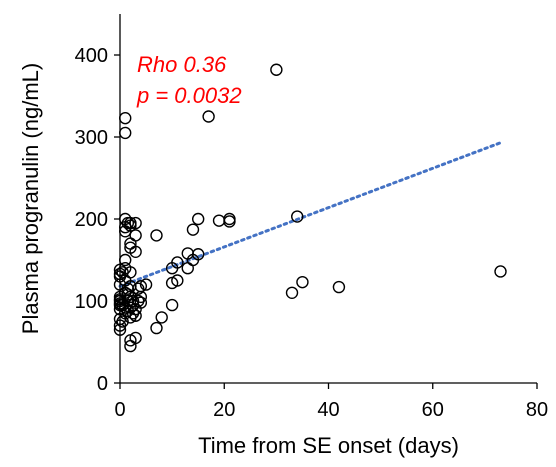 This screenshot has width=556, height=467. Describe the element at coordinates (102, 384) in the screenshot. I see `y-tick-label: 0` at that location.